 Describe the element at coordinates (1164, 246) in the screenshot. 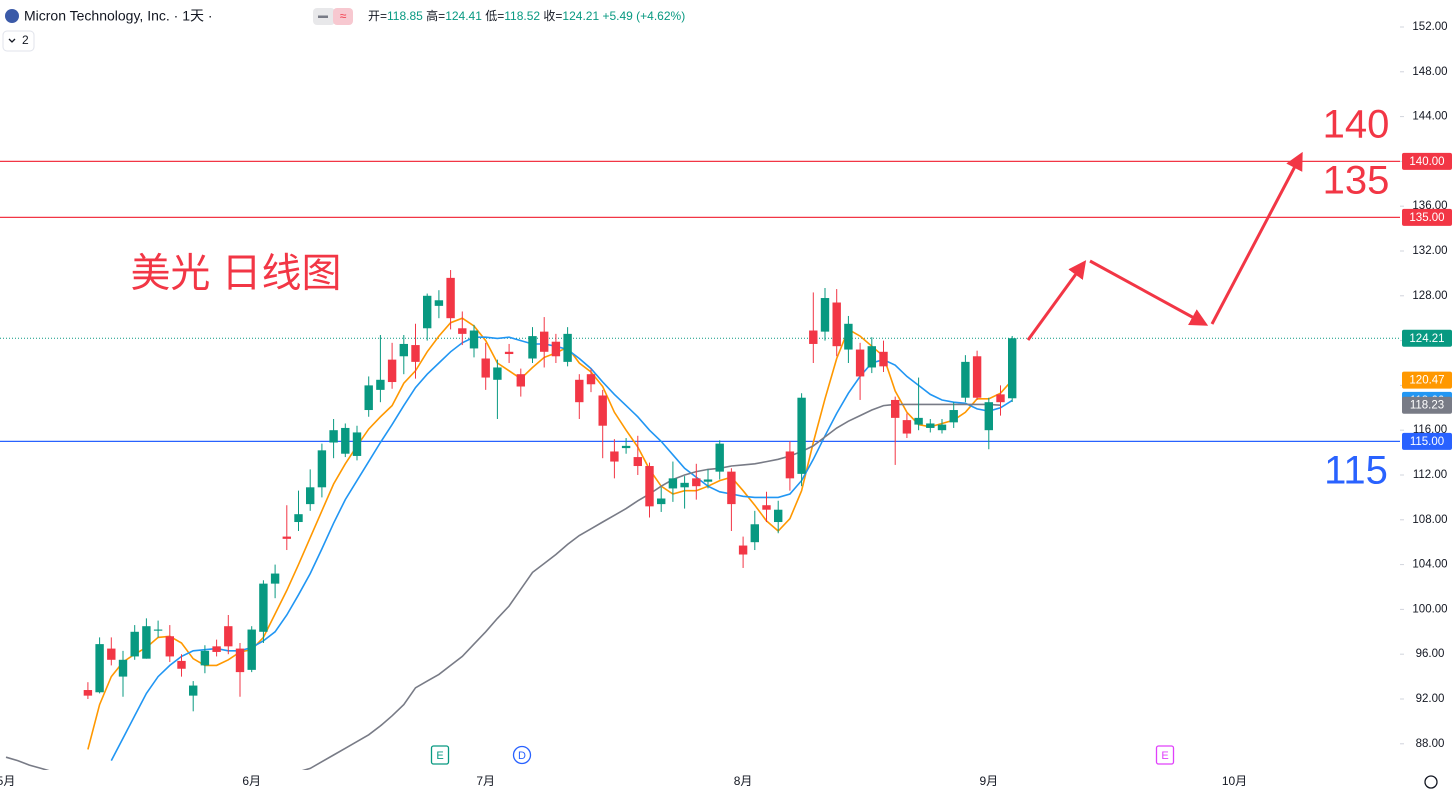

I see `forecast-arrows` at that location.